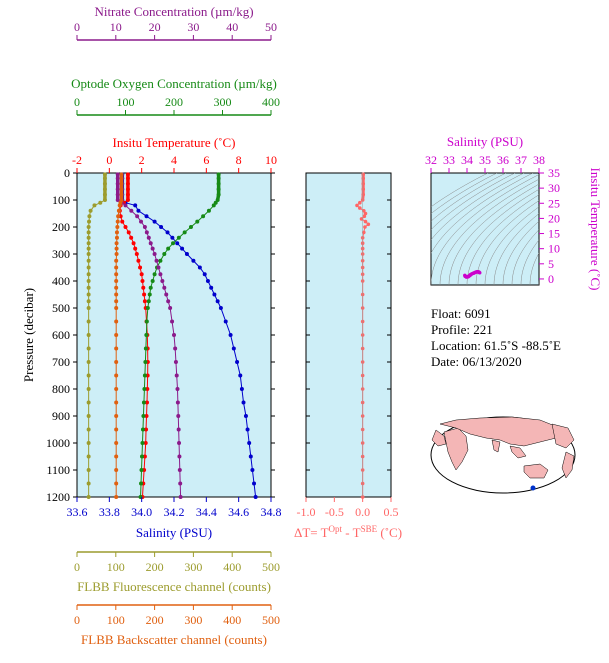  What do you see at coordinates (389, 532) in the screenshot?
I see `delta-t-label-part3: (˚C)` at bounding box center [389, 532].